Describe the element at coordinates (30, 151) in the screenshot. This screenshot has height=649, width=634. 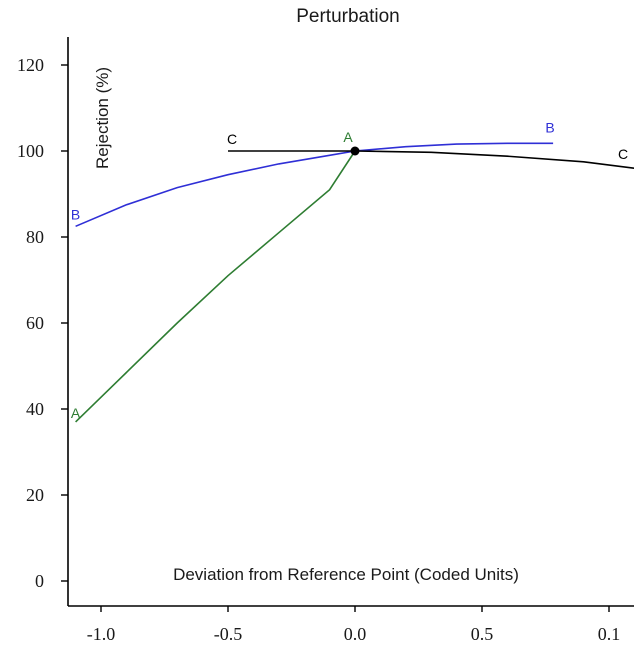
I see `y-tick-label: 100` at that location.